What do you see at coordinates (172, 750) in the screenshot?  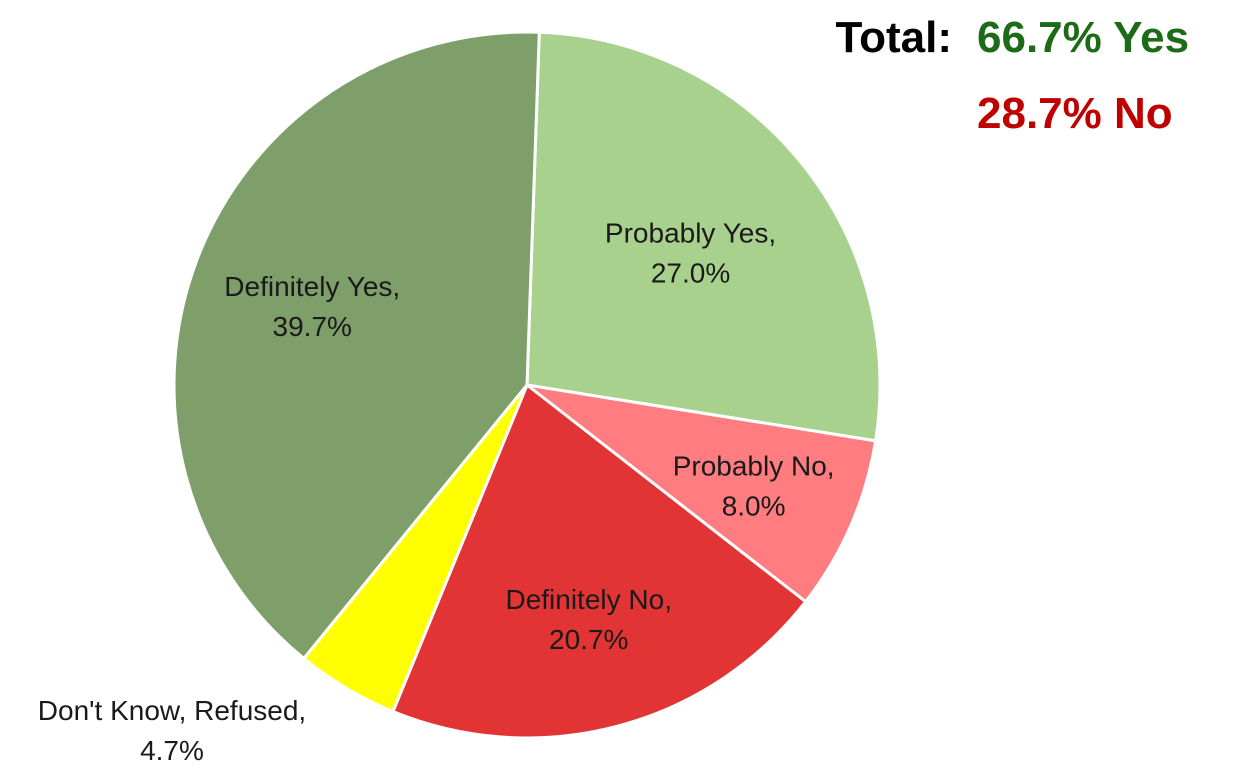 I see `pie-label-value: 4.7%` at bounding box center [172, 750].